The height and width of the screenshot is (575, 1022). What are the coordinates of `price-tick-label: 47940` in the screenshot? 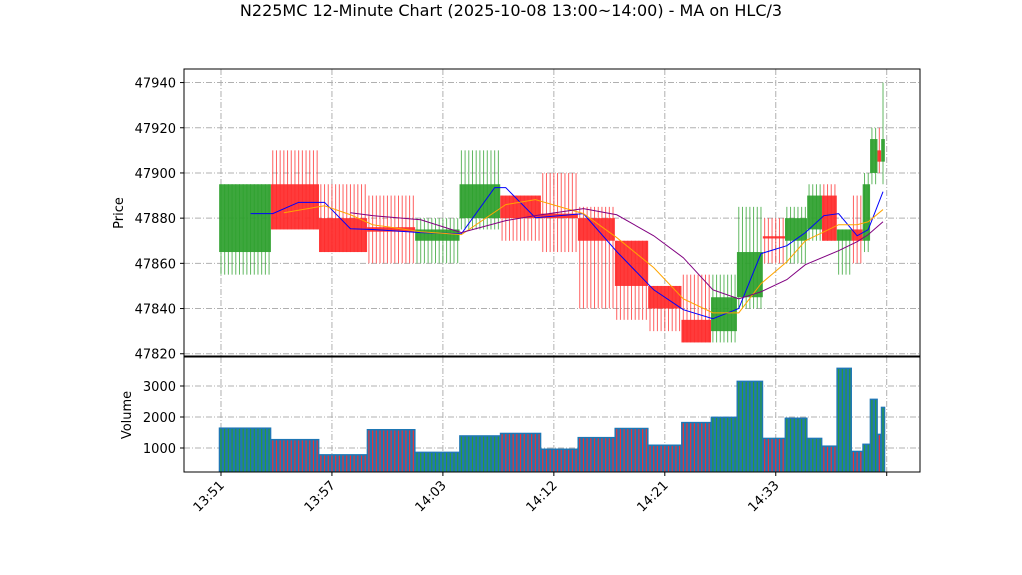 It's located at (155, 84).